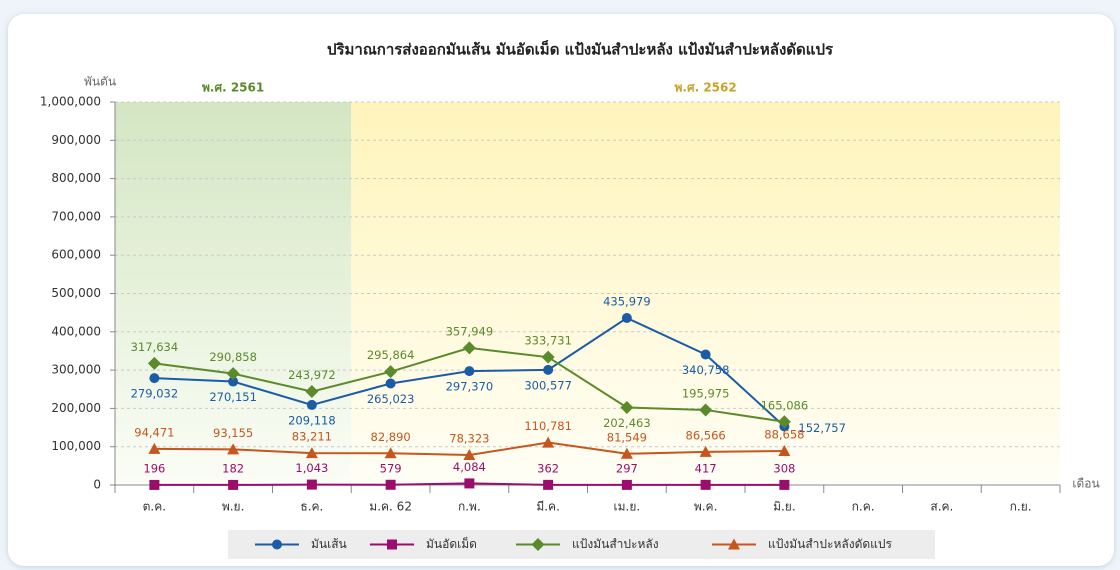  What do you see at coordinates (312, 437) in the screenshot?
I see `data-label: 83,211` at bounding box center [312, 437].